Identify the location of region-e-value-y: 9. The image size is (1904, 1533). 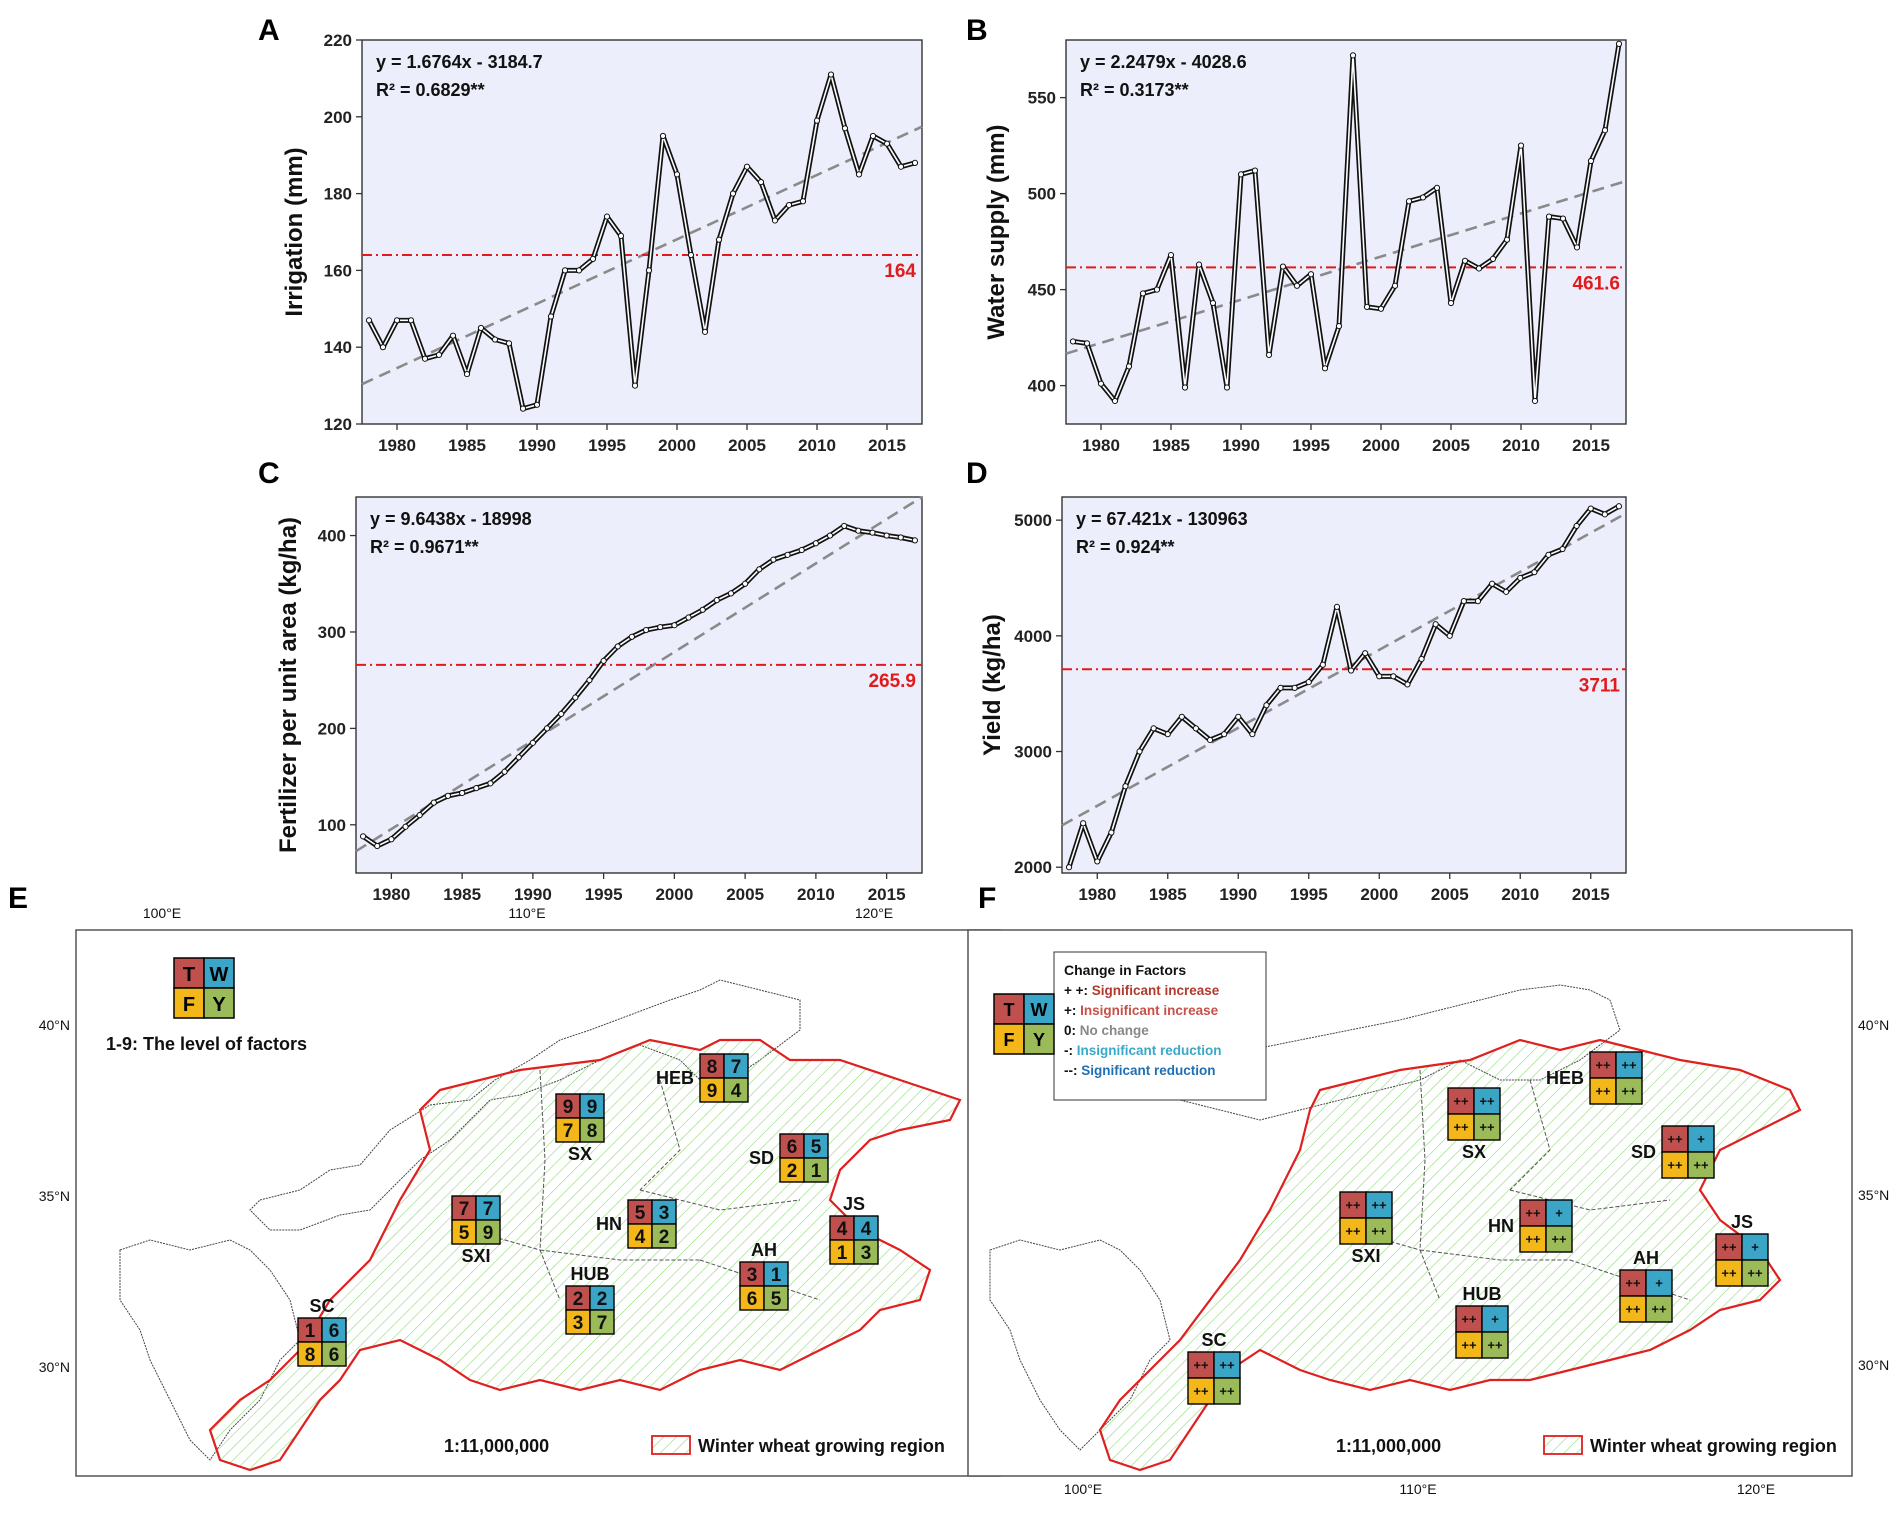
(488, 1233).